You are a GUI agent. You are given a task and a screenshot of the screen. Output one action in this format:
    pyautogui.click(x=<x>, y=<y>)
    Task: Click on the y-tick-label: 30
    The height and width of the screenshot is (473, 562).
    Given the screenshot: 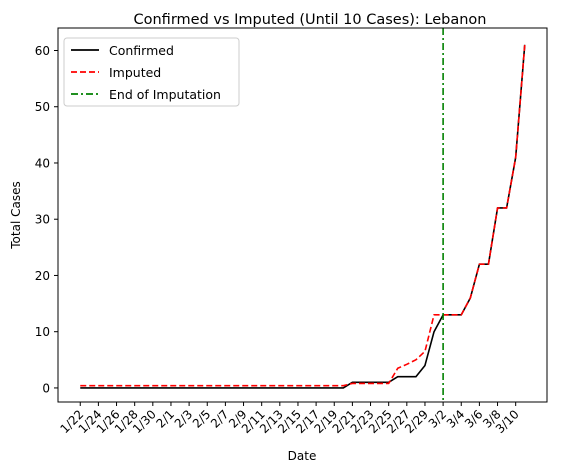 What is the action you would take?
    pyautogui.click(x=42, y=220)
    